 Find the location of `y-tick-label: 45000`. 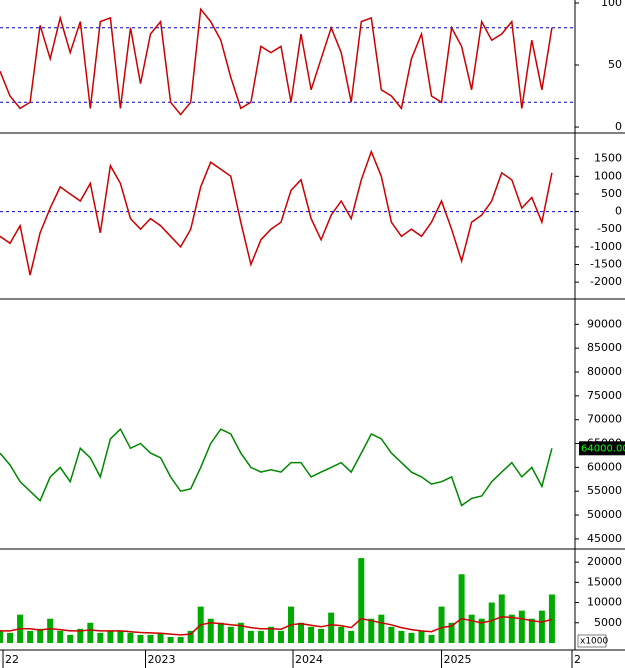

y-tick-label: 45000 is located at coordinates (604, 538).